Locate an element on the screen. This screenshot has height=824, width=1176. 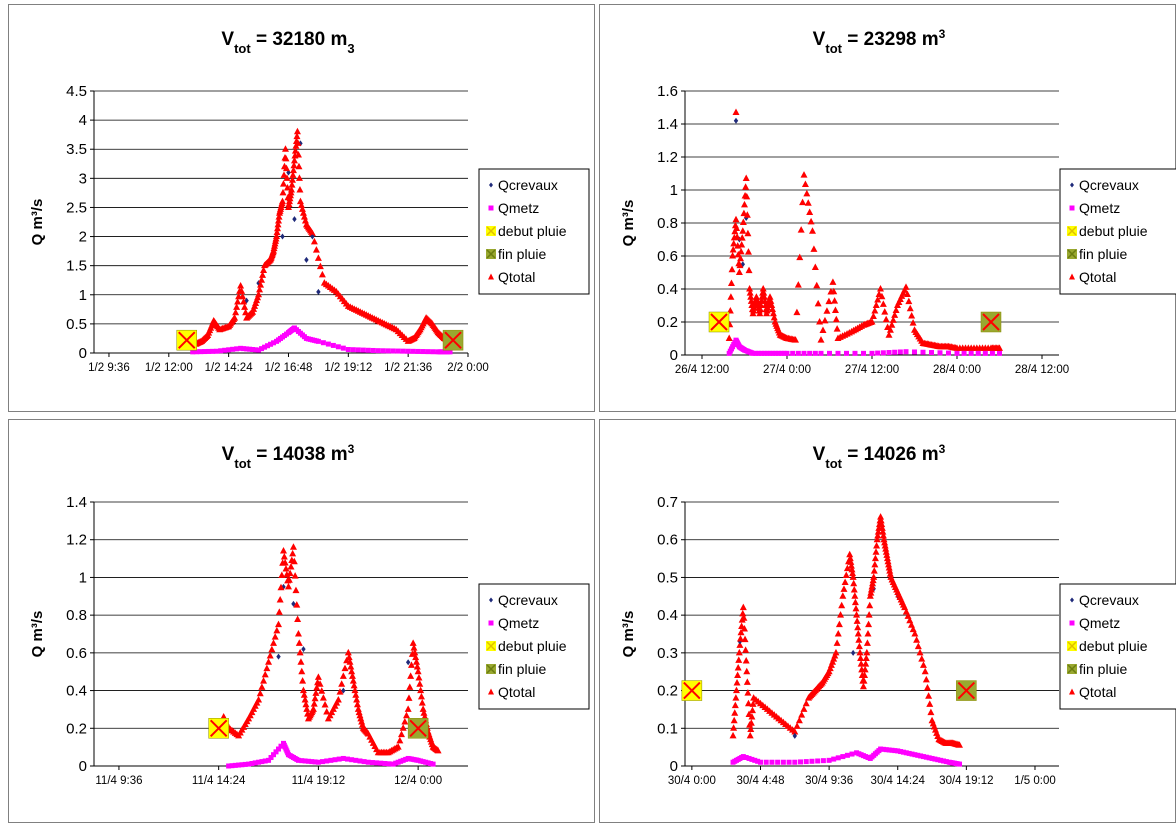
x-tick-label: 30/4 0:00 is located at coordinates (692, 781).